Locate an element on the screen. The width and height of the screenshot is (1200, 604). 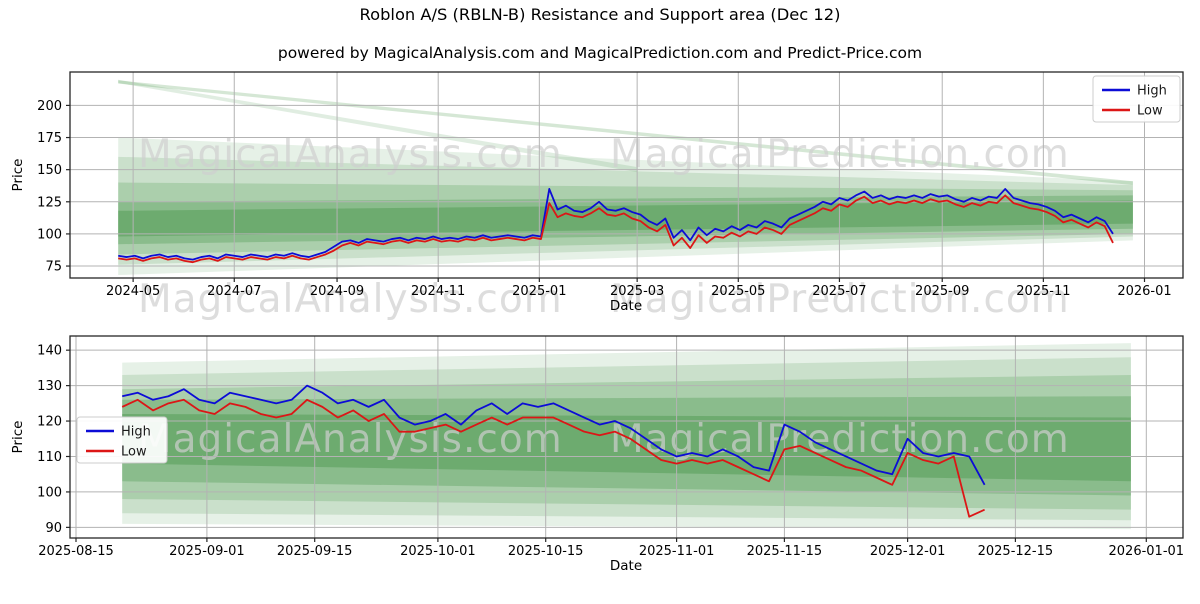
y-tick-label: 150 is located at coordinates (49, 170).